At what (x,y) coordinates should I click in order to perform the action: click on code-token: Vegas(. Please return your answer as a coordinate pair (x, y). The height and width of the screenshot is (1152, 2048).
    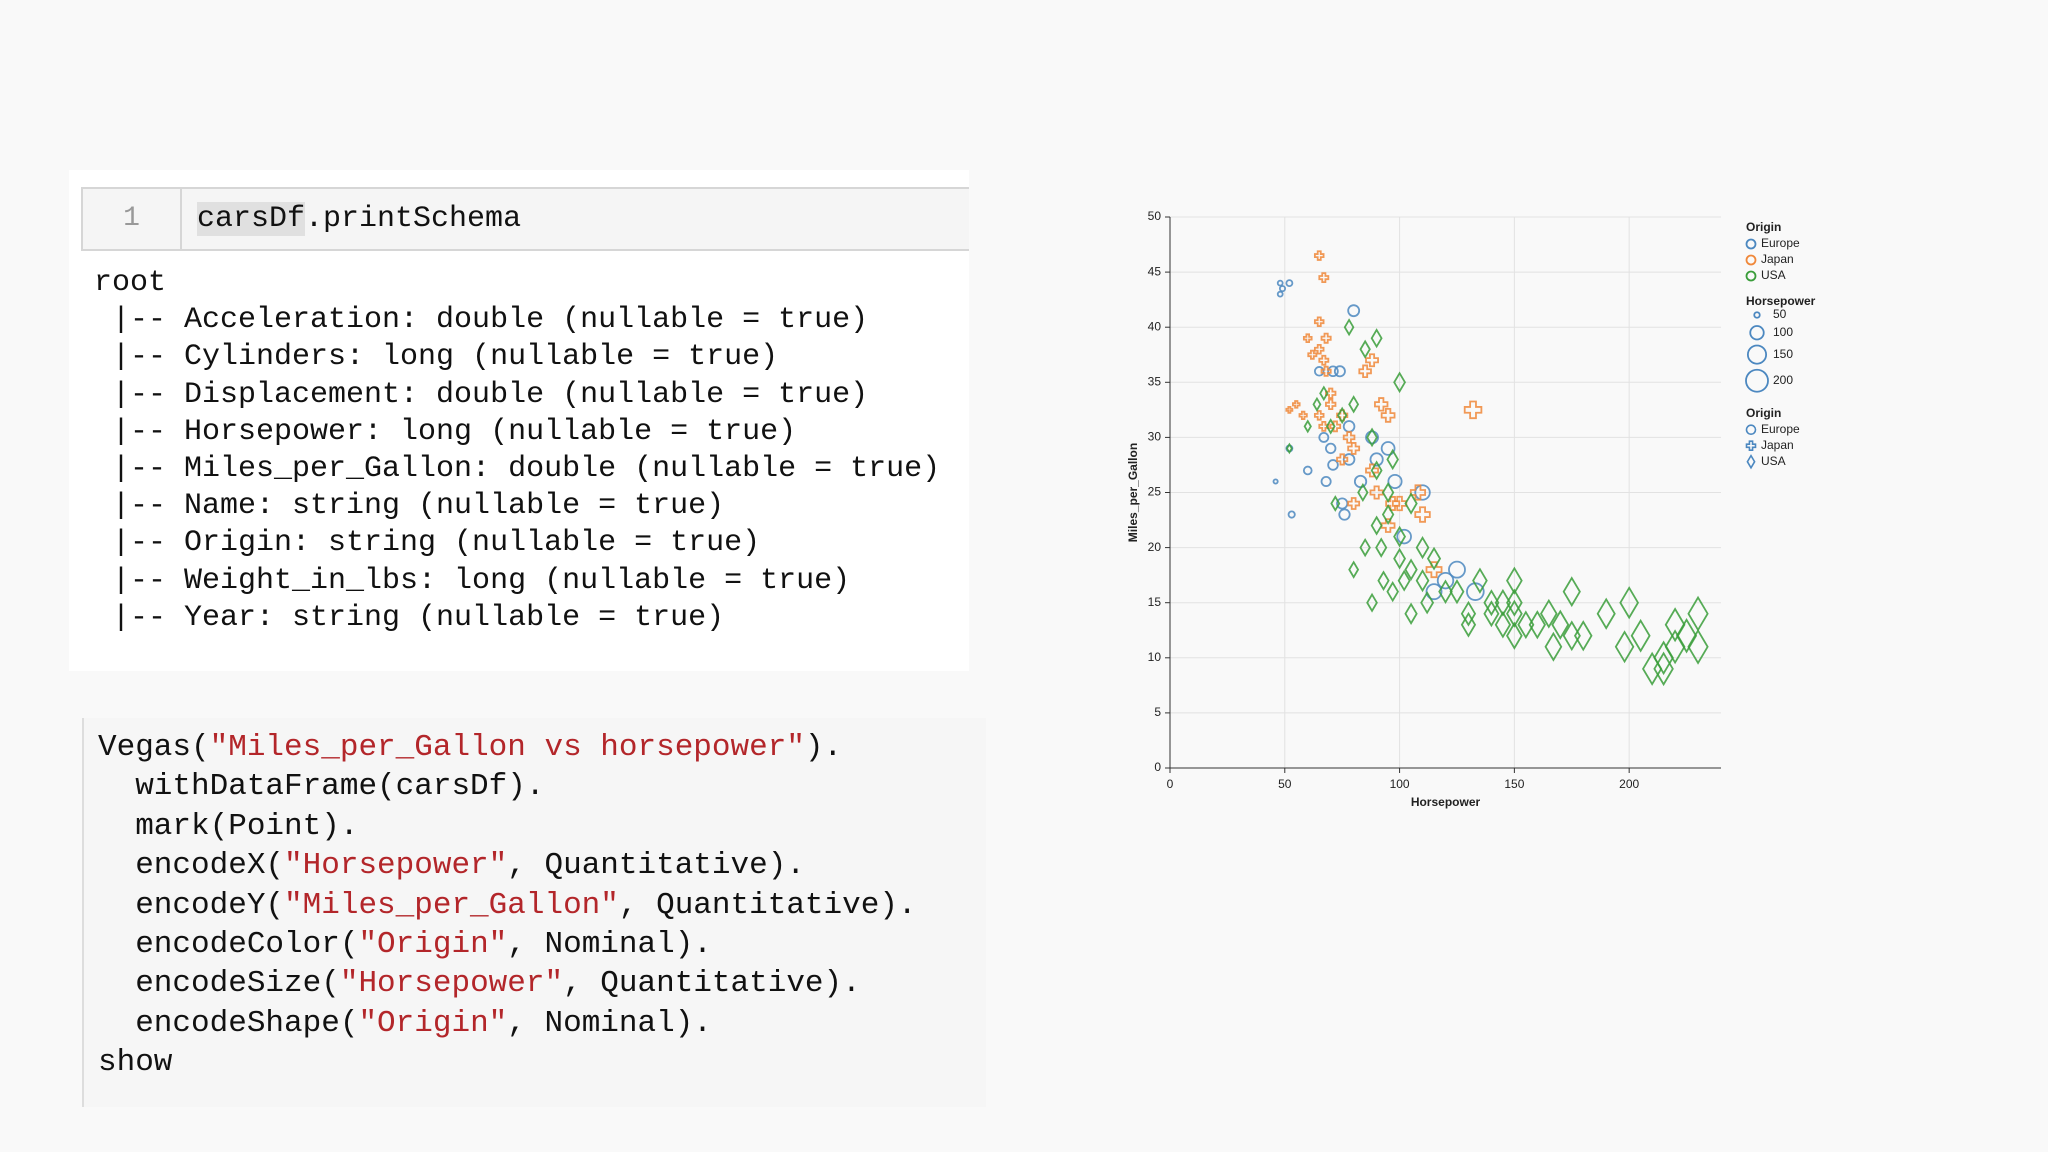
    Looking at the image, I should click on (154, 747).